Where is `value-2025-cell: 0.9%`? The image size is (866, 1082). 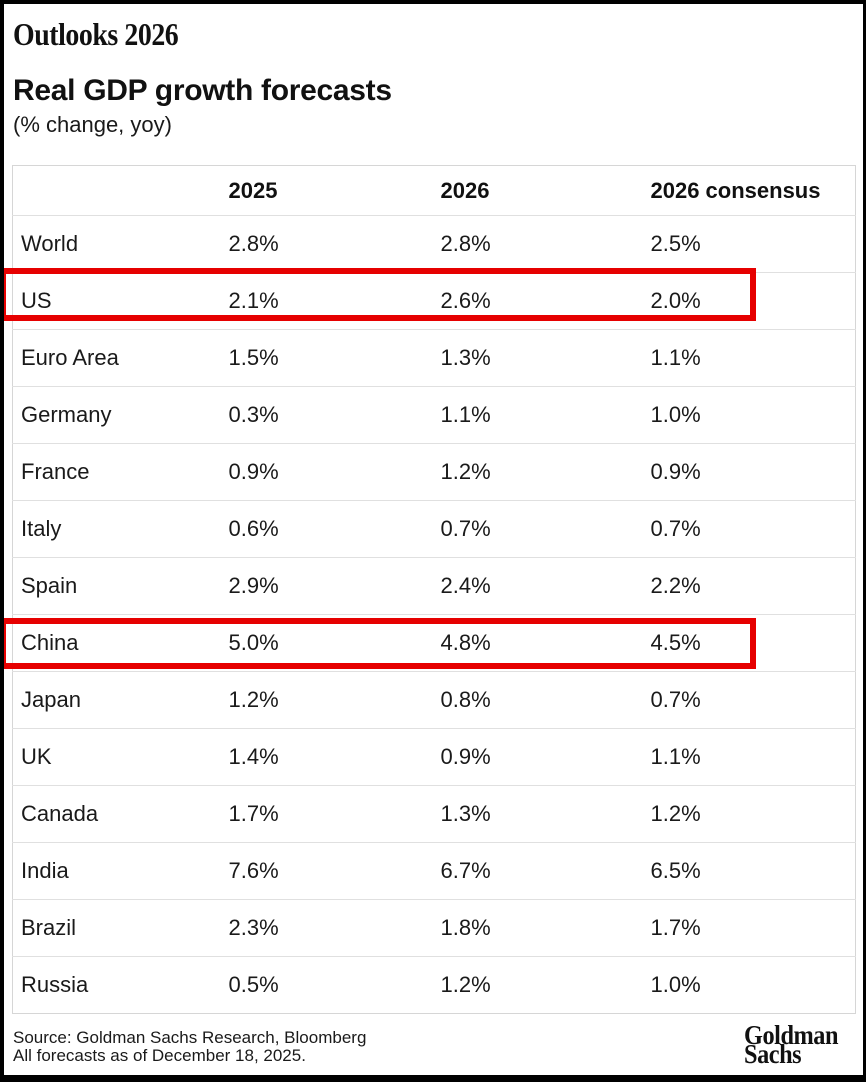 value-2025-cell: 0.9% is located at coordinates (253, 471).